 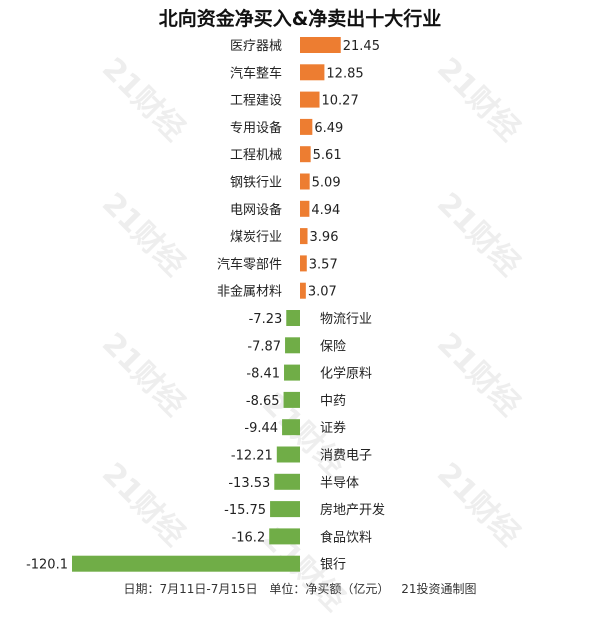 What do you see at coordinates (256, 210) in the screenshot?
I see `category-label: 电网设备` at bounding box center [256, 210].